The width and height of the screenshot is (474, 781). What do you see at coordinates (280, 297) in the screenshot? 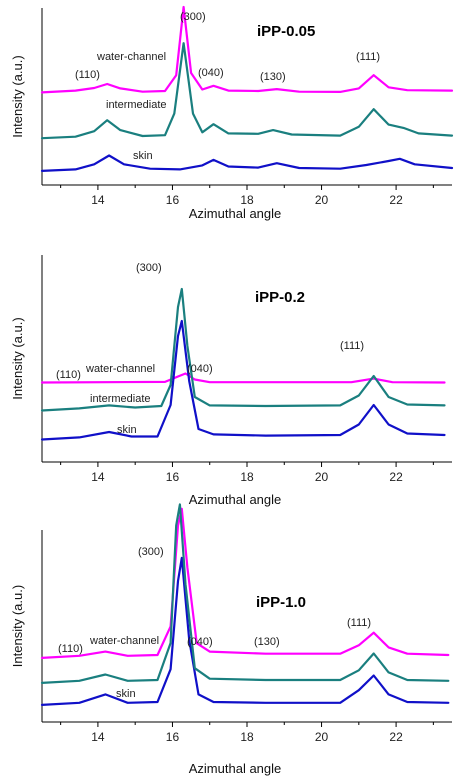
I see `panel-title: iPP-0.2` at bounding box center [280, 297].